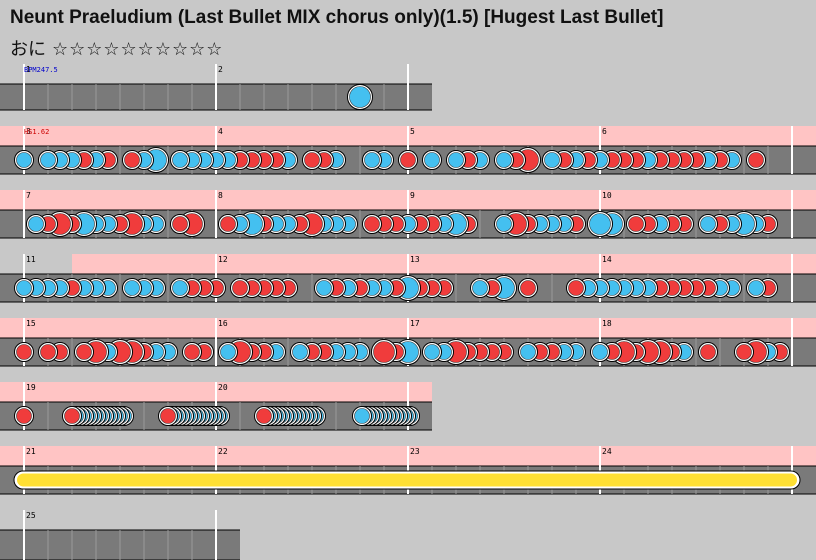 Image resolution: width=816 pixels, height=560 pixels. Describe the element at coordinates (31, 515) in the screenshot. I see `measure-number: 25` at that location.